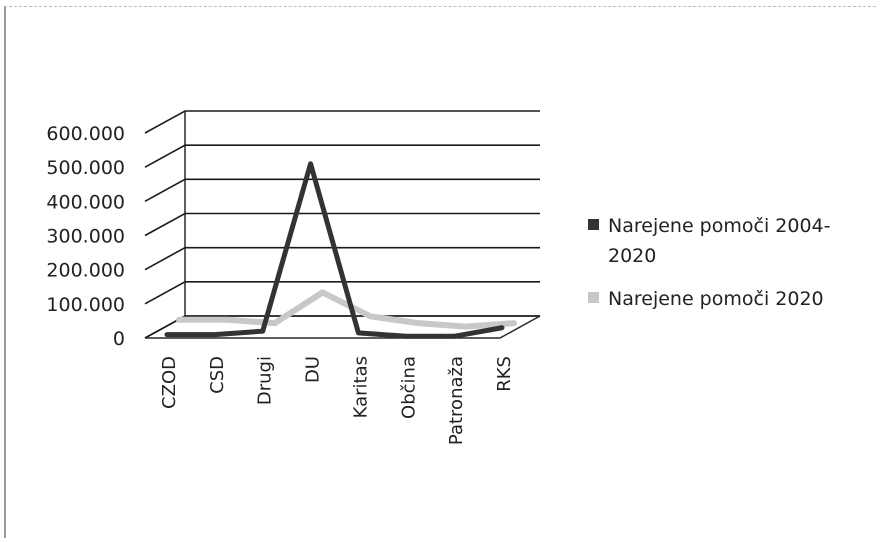  I want to click on y-tick-label: 300.000, so click(85, 237).